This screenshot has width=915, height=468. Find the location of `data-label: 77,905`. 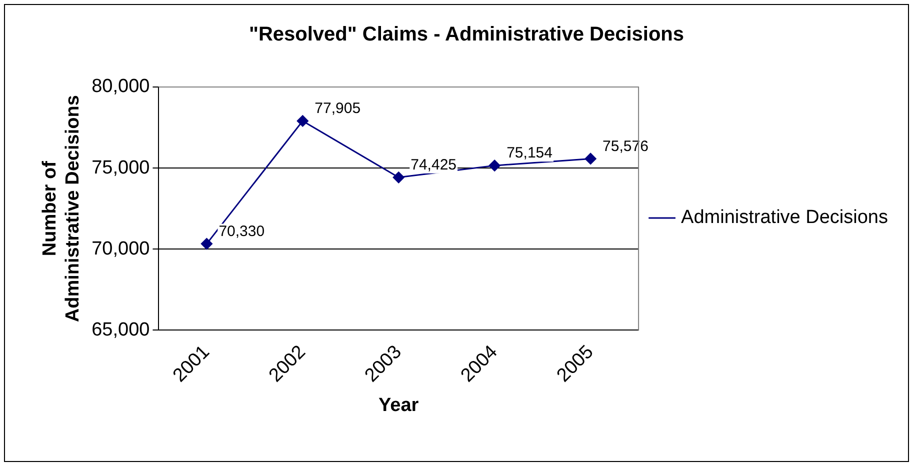

data-label: 77,905 is located at coordinates (337, 109).